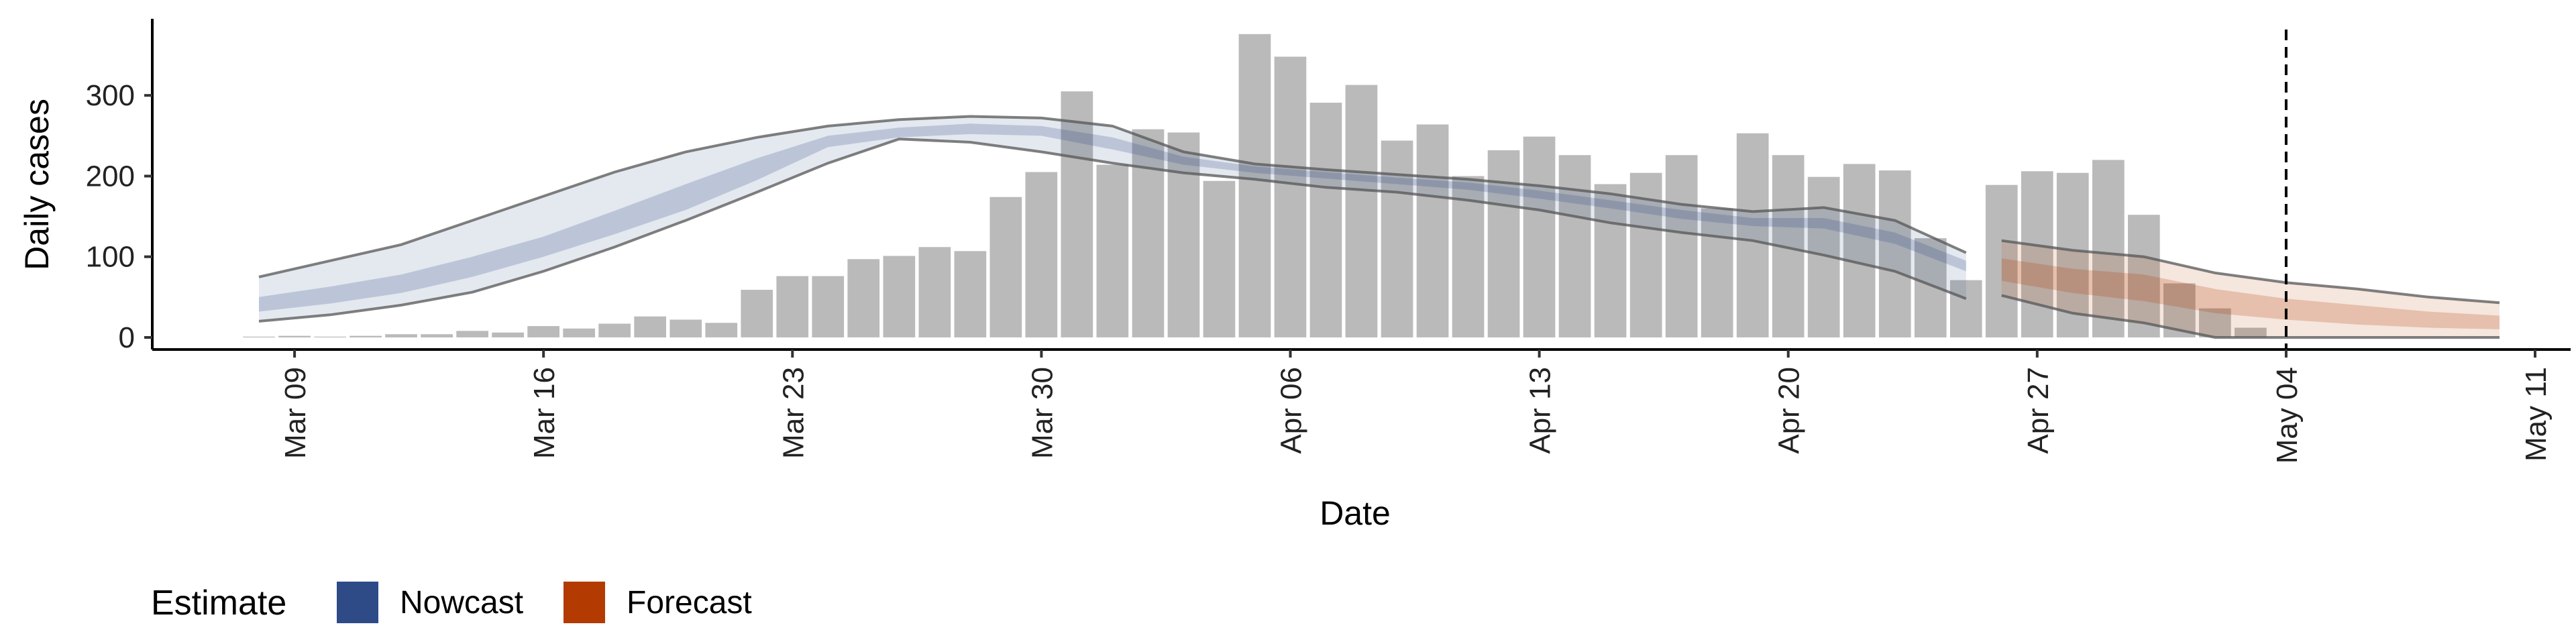 The height and width of the screenshot is (644, 2576). What do you see at coordinates (357, 602) in the screenshot?
I see `legend-key-nowcast` at bounding box center [357, 602].